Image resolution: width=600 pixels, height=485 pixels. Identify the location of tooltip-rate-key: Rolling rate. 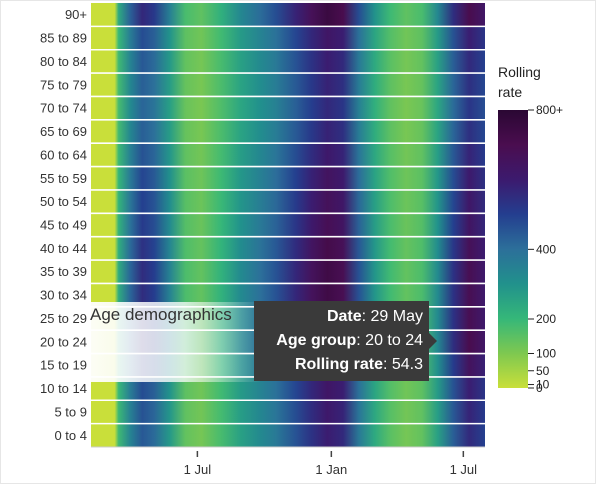
(338, 364).